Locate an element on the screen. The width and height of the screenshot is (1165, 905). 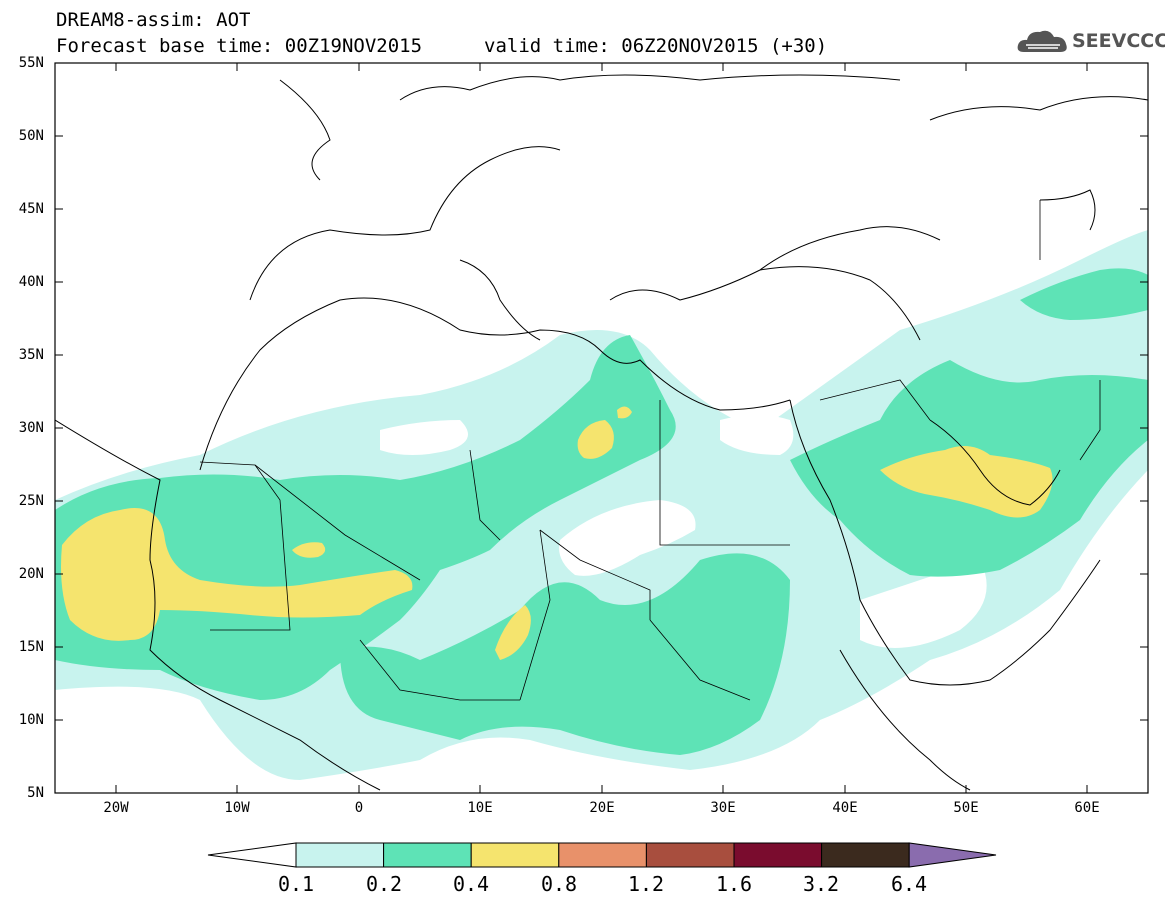
cloud-icon is located at coordinates (1042, 41).